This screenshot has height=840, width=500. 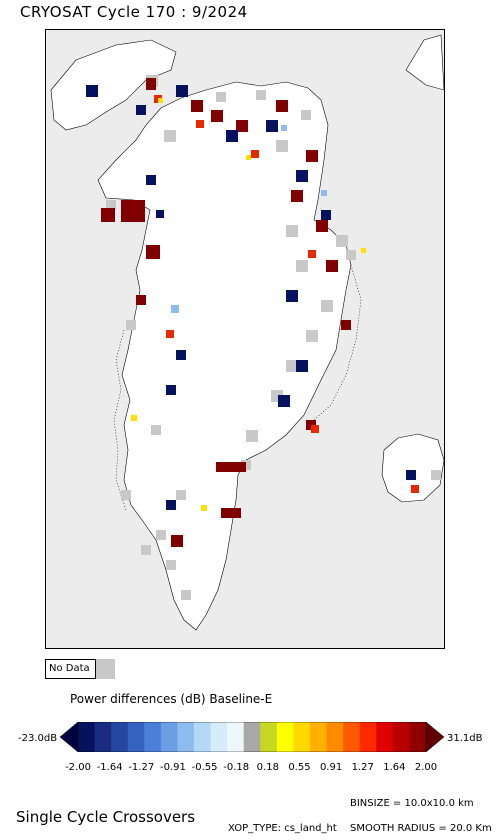 What do you see at coordinates (38, 738) in the screenshot?
I see `colorbar-min-label: -23.0dB` at bounding box center [38, 738].